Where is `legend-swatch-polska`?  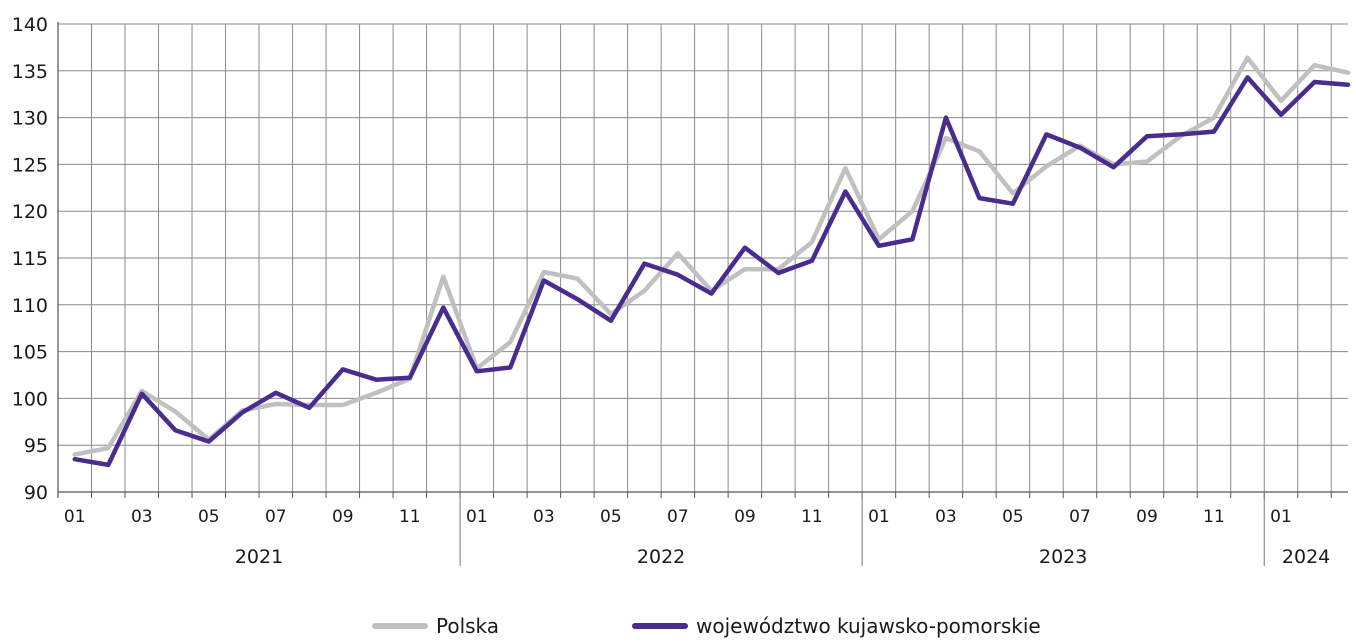 legend-swatch-polska is located at coordinates (400, 626).